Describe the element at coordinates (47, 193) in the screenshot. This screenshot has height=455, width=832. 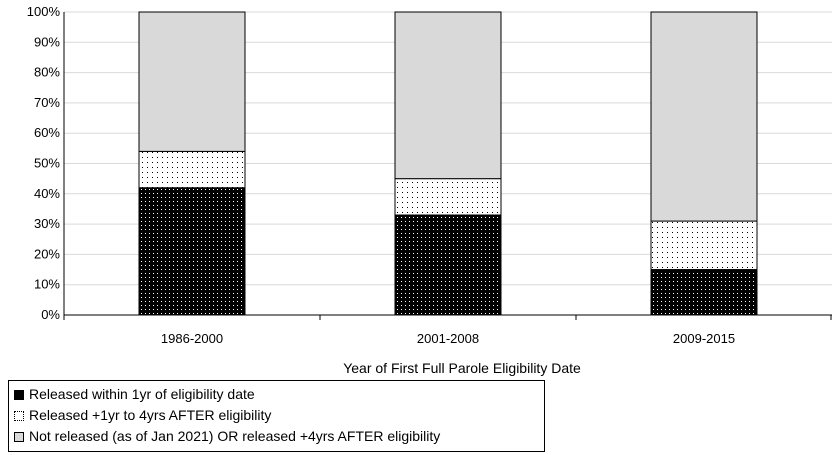
I see `y-tick-label: 40%` at that location.